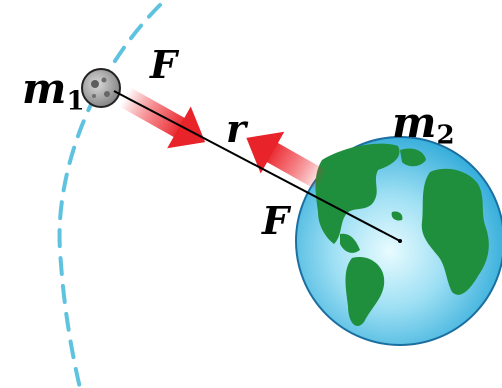  What do you see at coordinates (357, 193) in the screenshot?
I see `continent-north-america` at bounding box center [357, 193].